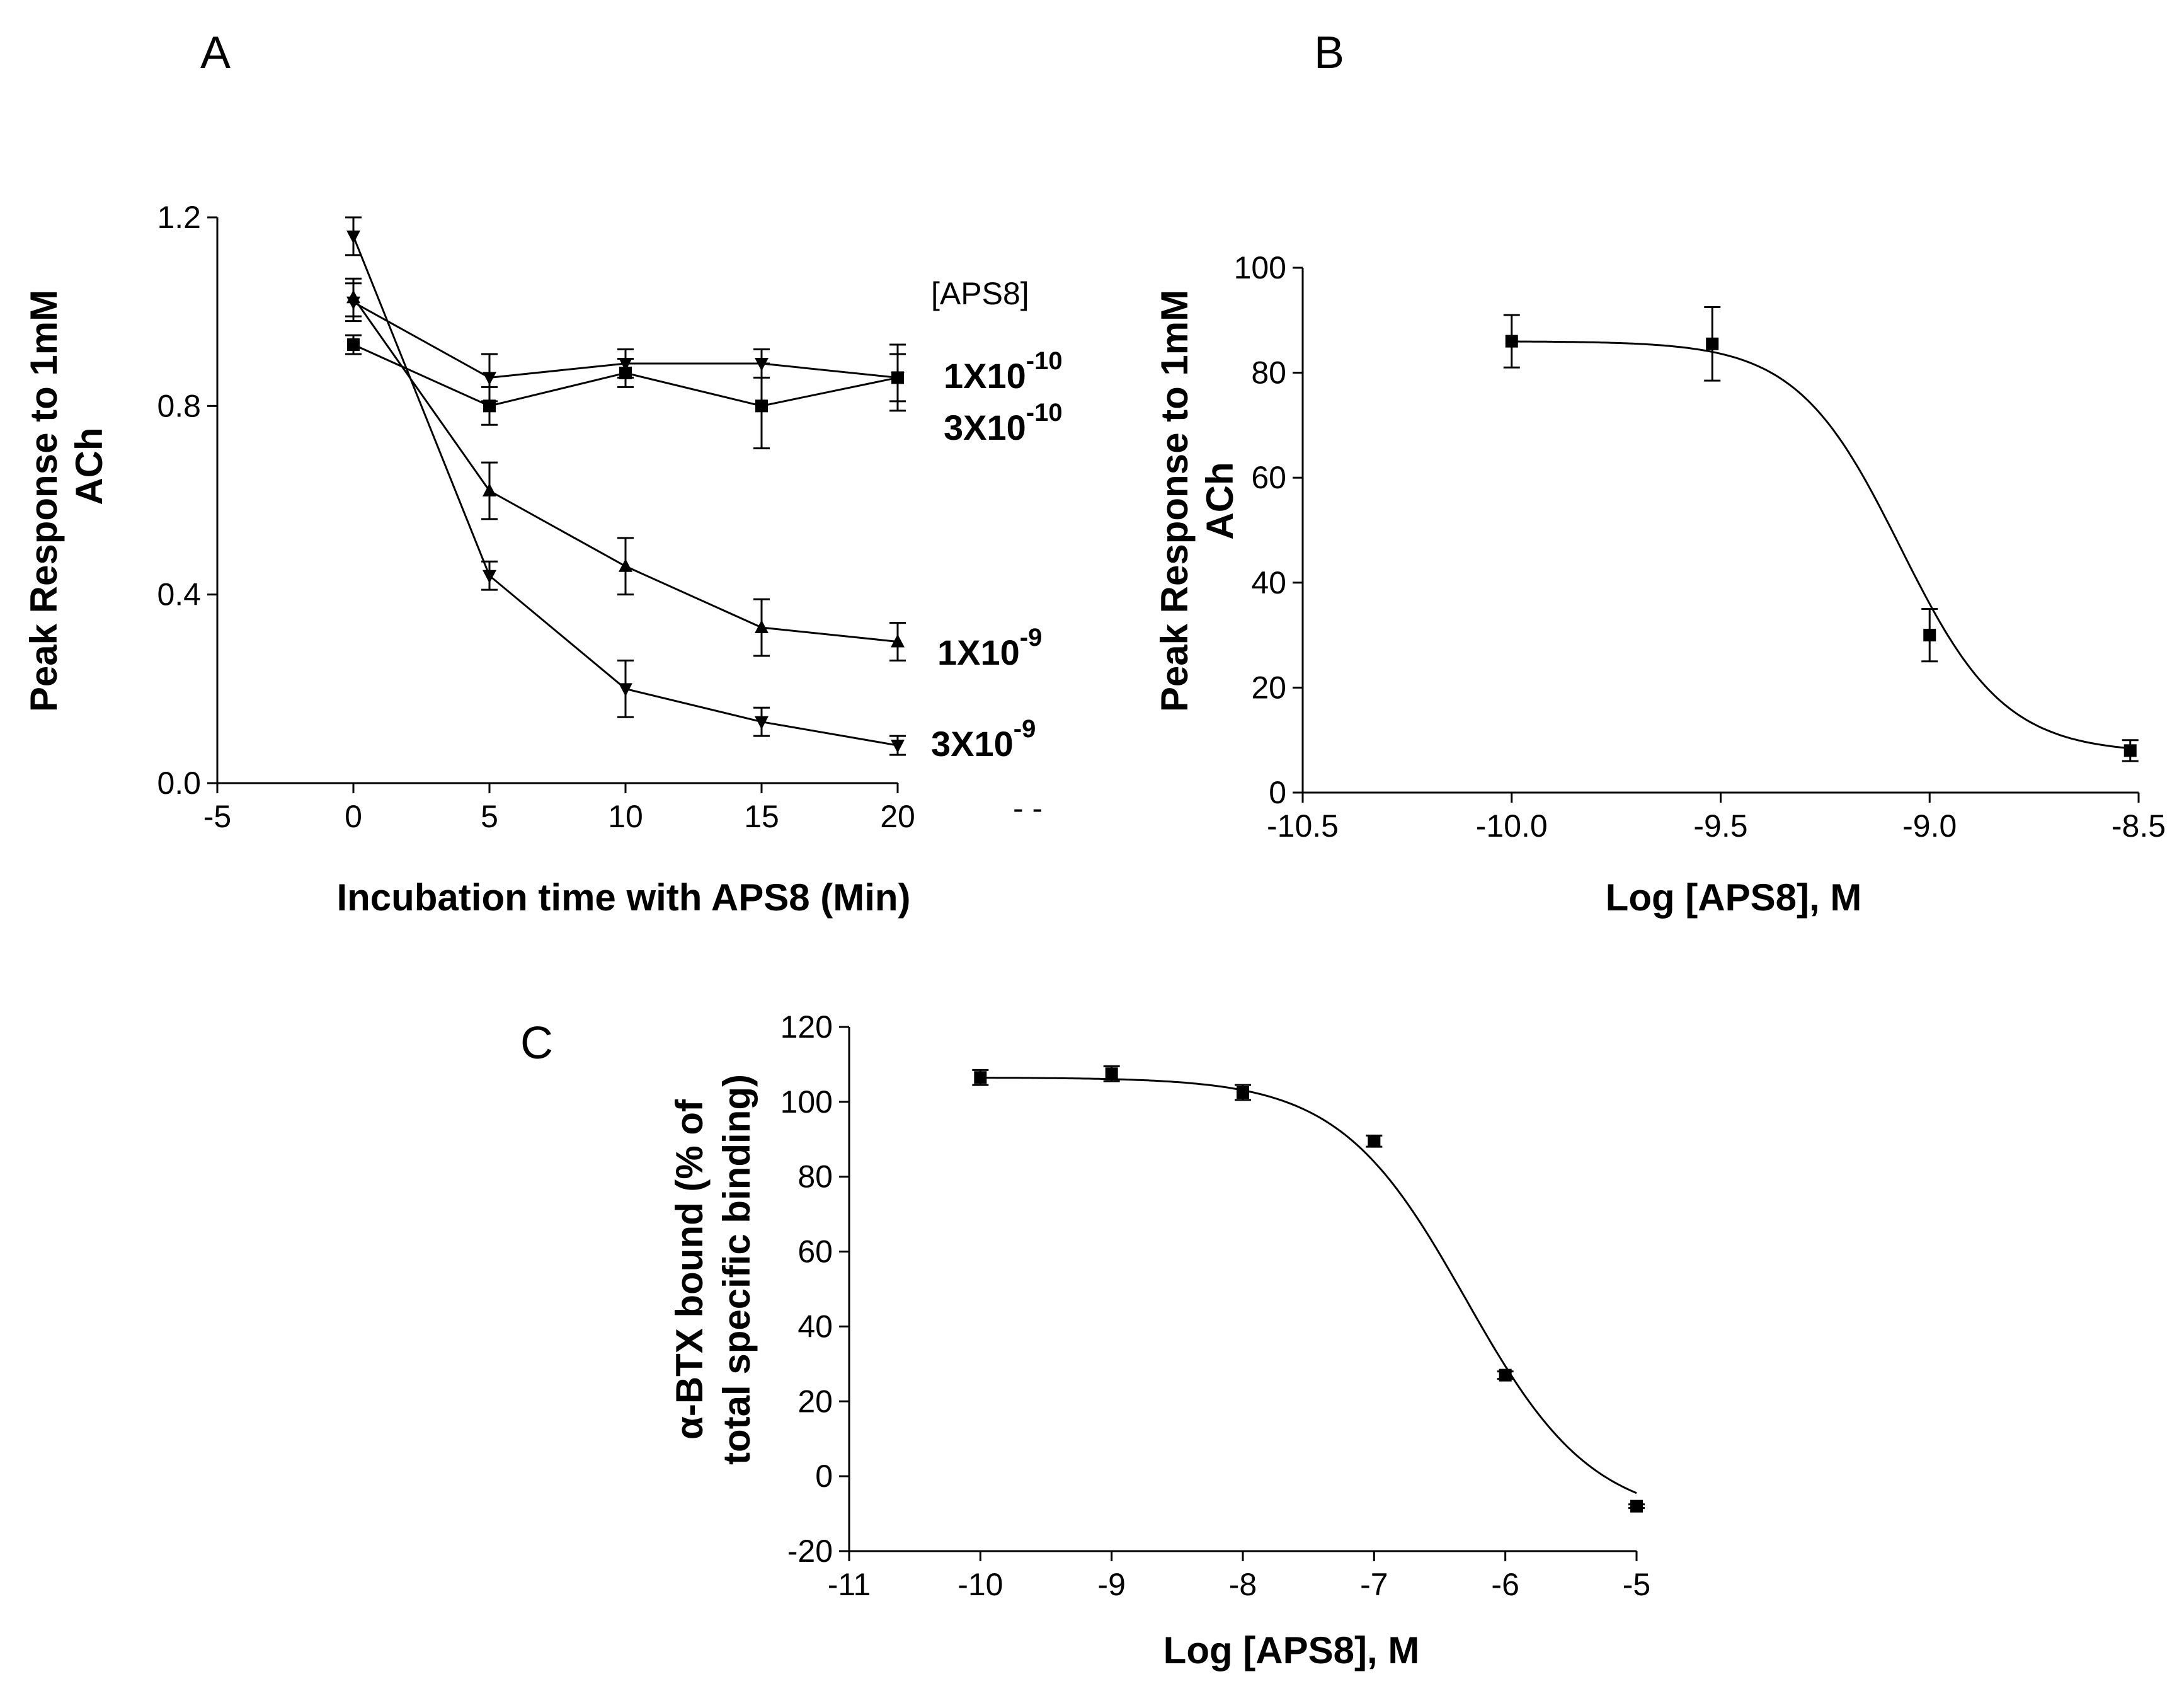 This screenshot has width=2172, height=1708. I want to click on panel-c-fit-curve, so click(1308, 1285).